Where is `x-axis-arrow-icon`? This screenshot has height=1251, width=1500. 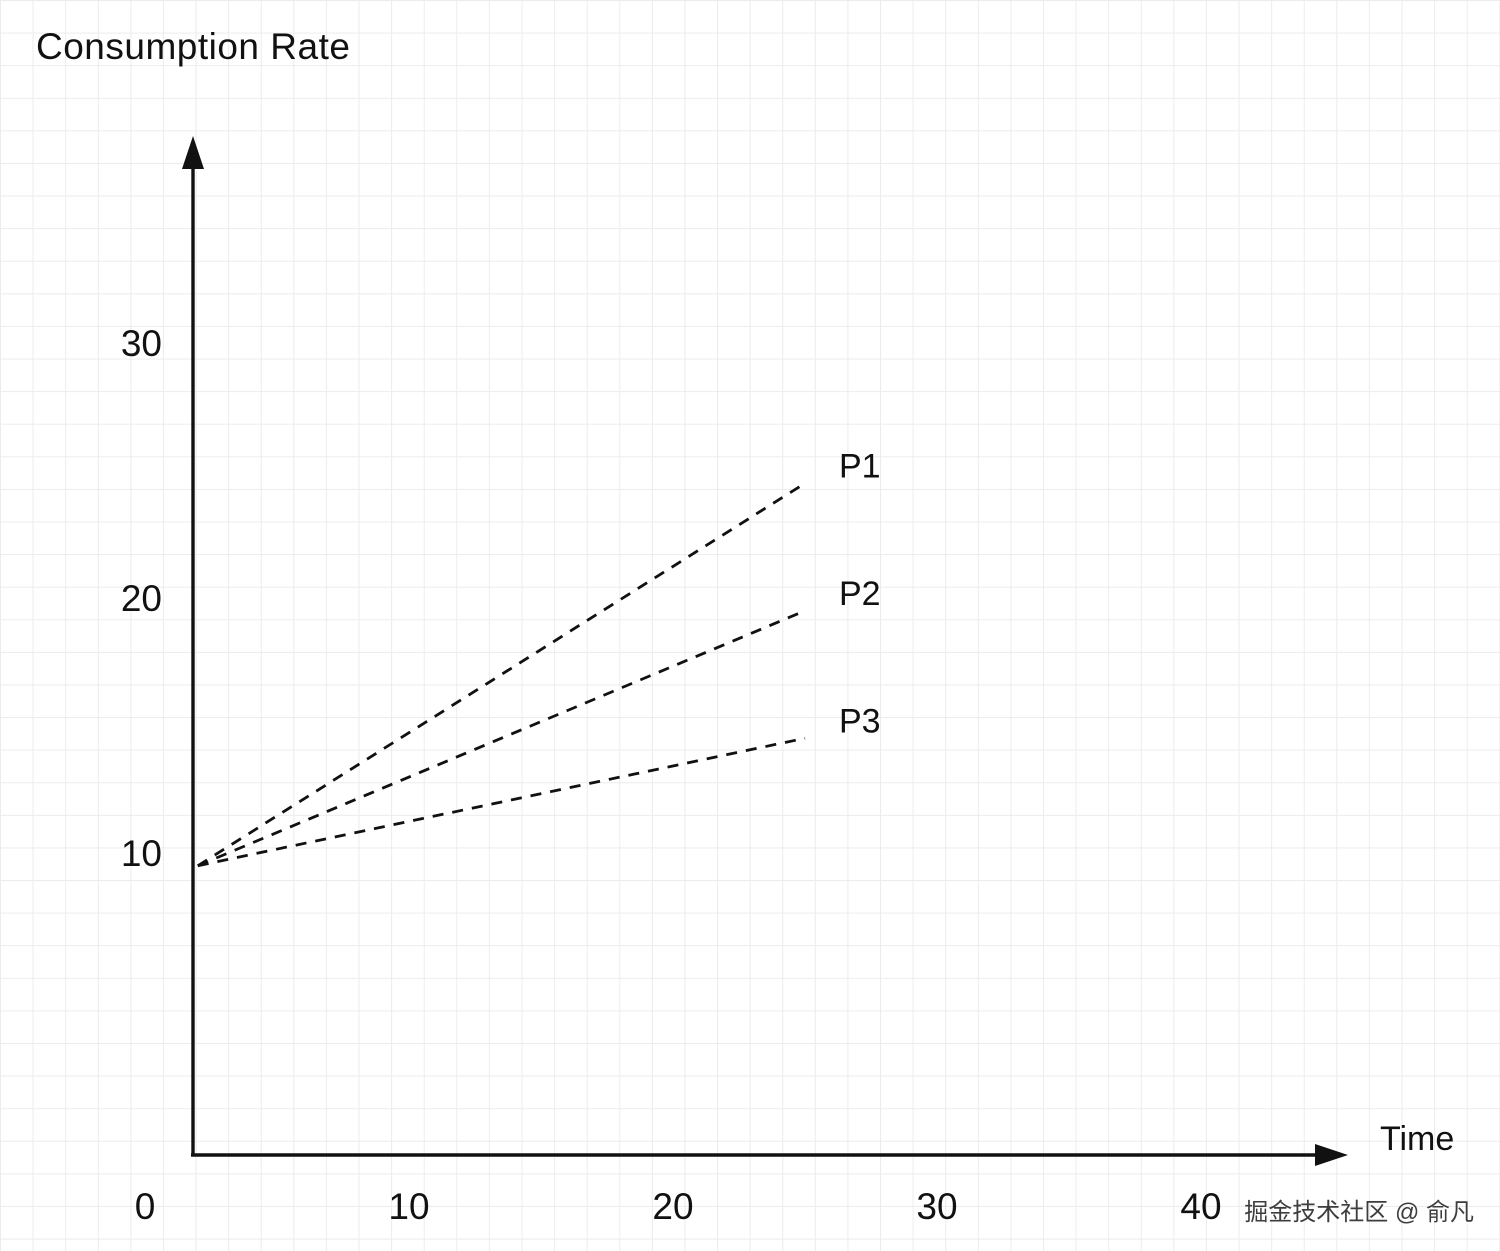 x-axis-arrow-icon is located at coordinates (1331, 1155).